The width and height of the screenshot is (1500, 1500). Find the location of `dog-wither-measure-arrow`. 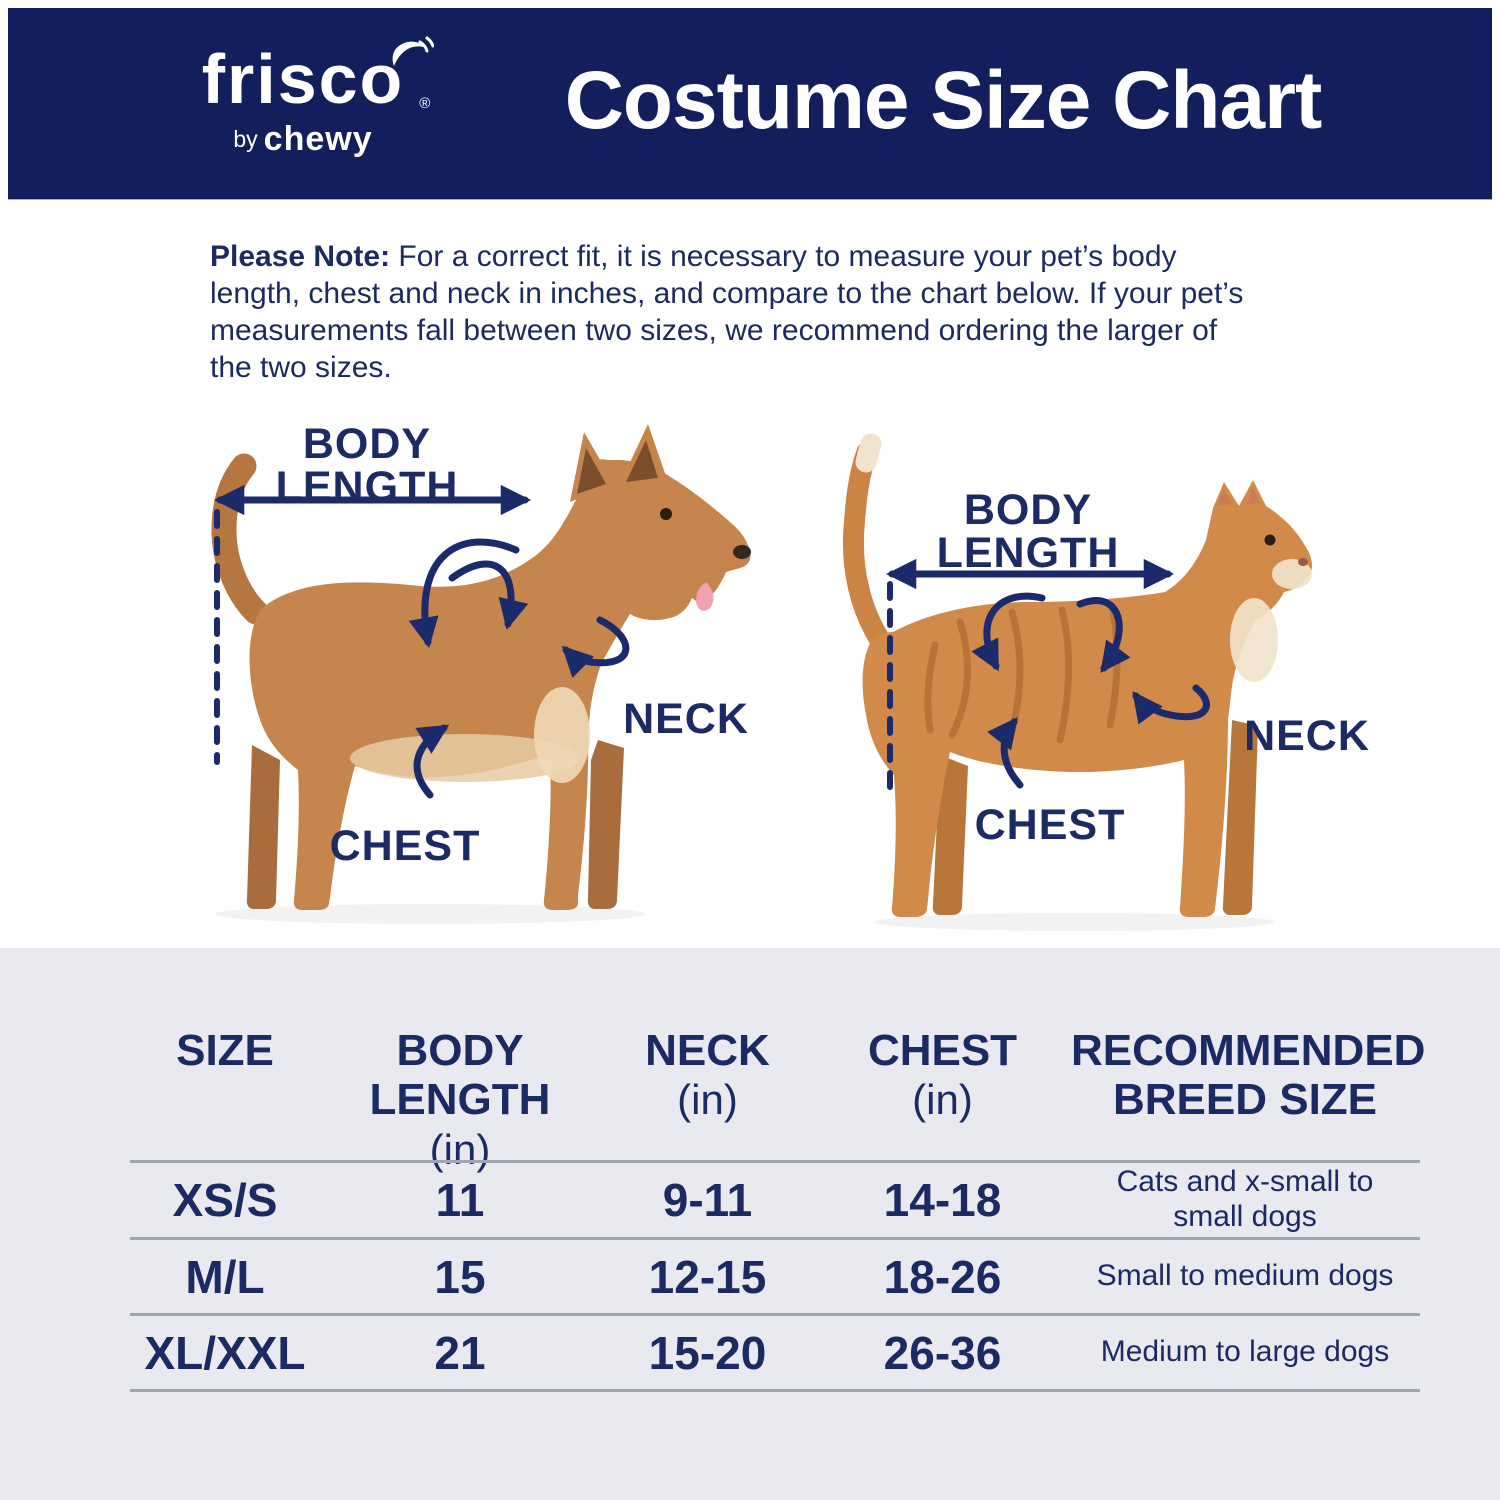

dog-wither-measure-arrow is located at coordinates (464, 593).